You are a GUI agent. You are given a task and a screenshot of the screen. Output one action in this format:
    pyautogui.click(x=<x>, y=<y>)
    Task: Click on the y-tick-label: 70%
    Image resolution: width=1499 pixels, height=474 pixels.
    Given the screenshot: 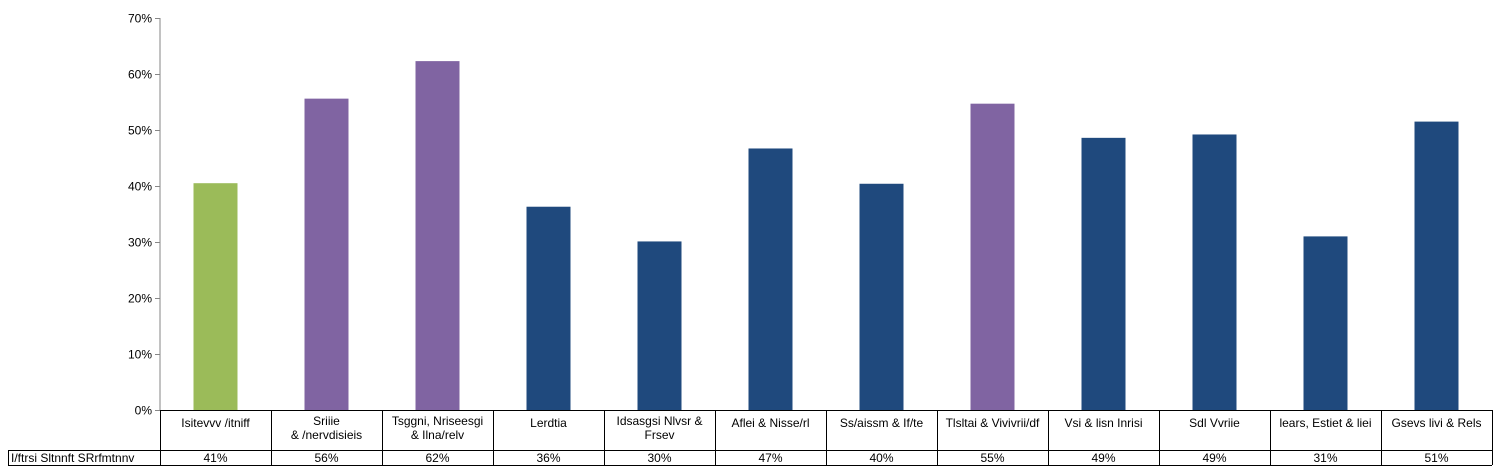 What is the action you would take?
    pyautogui.click(x=140, y=19)
    